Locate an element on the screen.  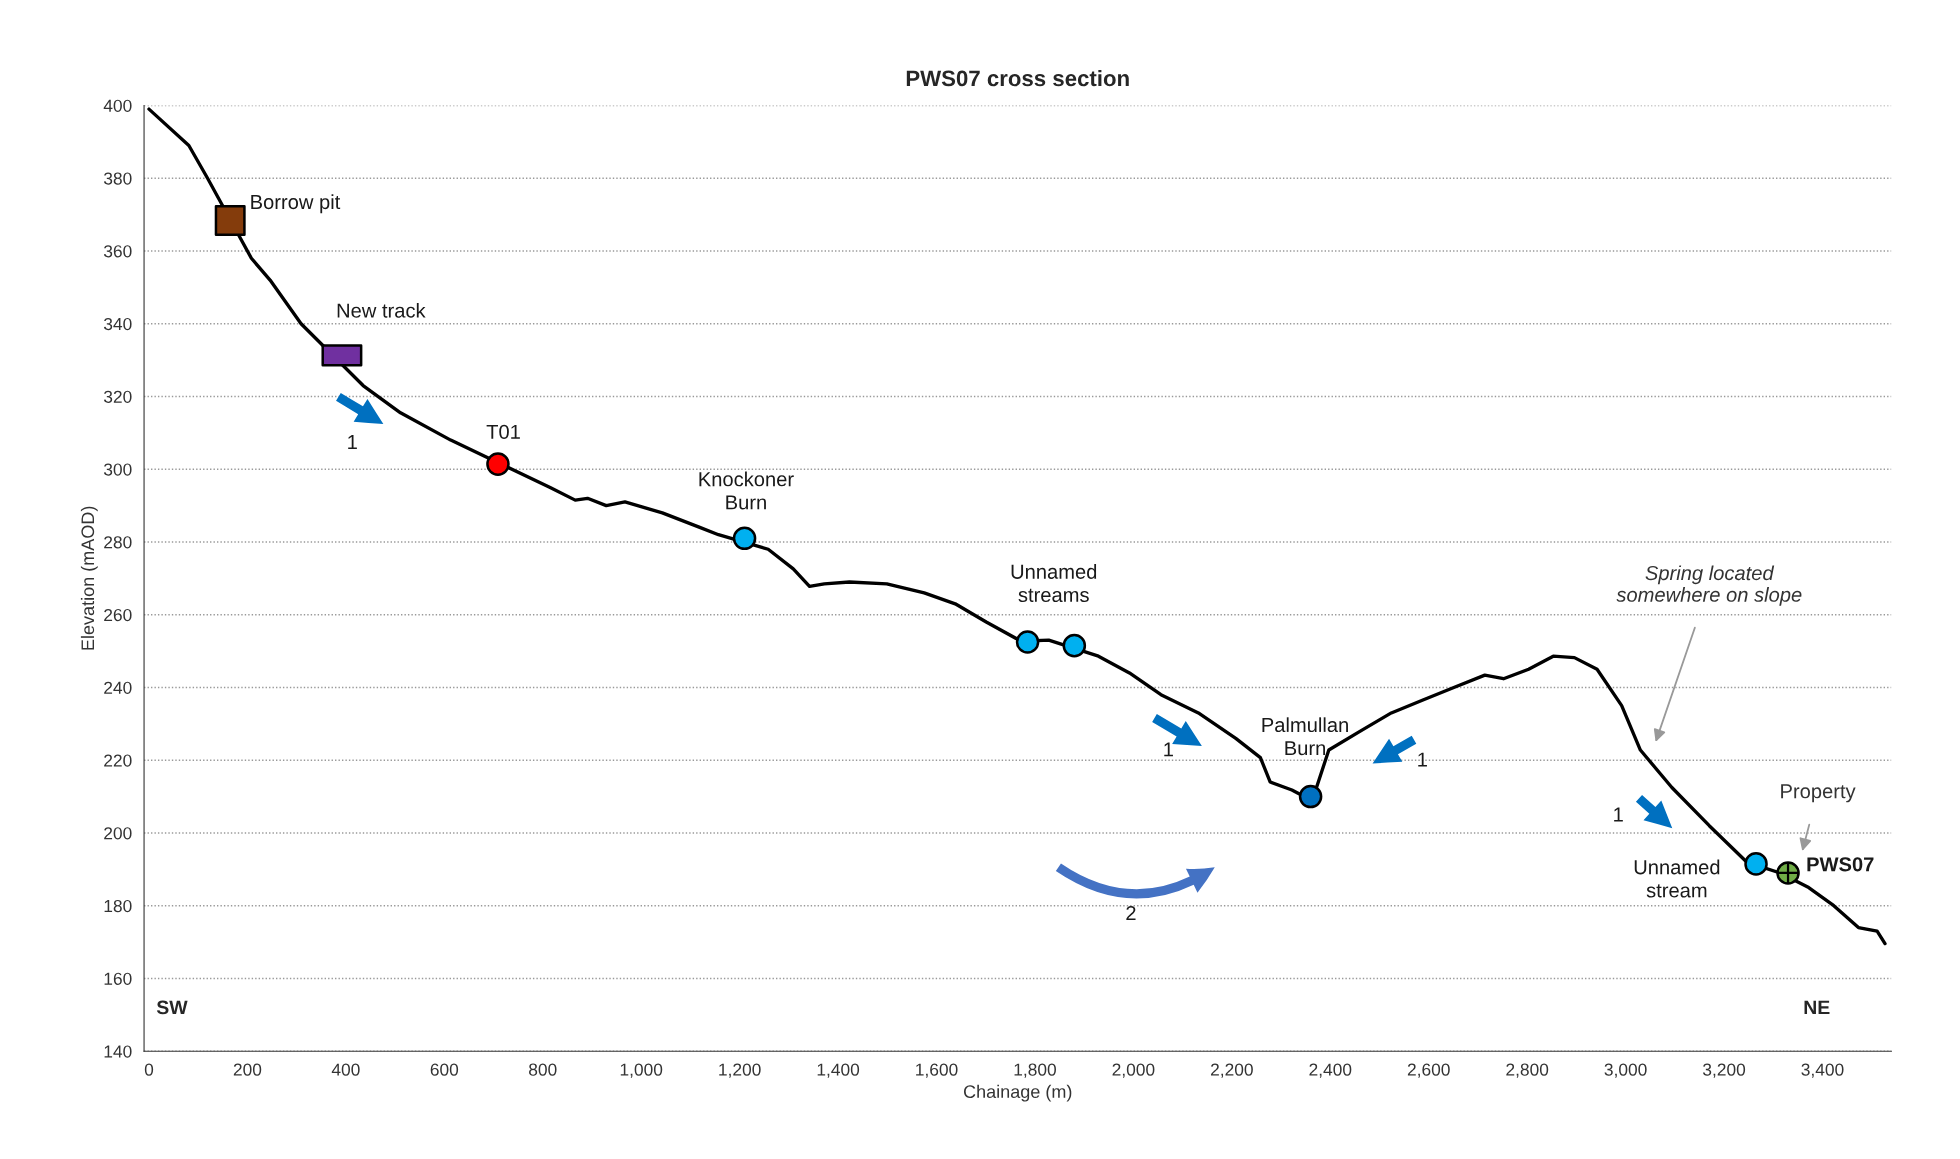
y-tick-label: 280 is located at coordinates (118, 542).